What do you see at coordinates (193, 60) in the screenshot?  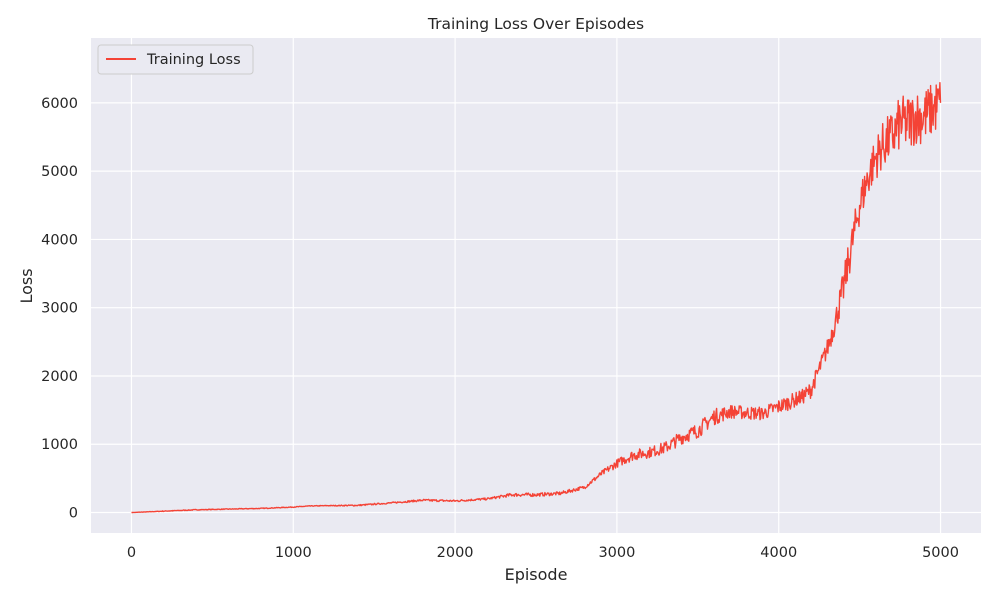 I see `legend-label: Training Loss` at bounding box center [193, 60].